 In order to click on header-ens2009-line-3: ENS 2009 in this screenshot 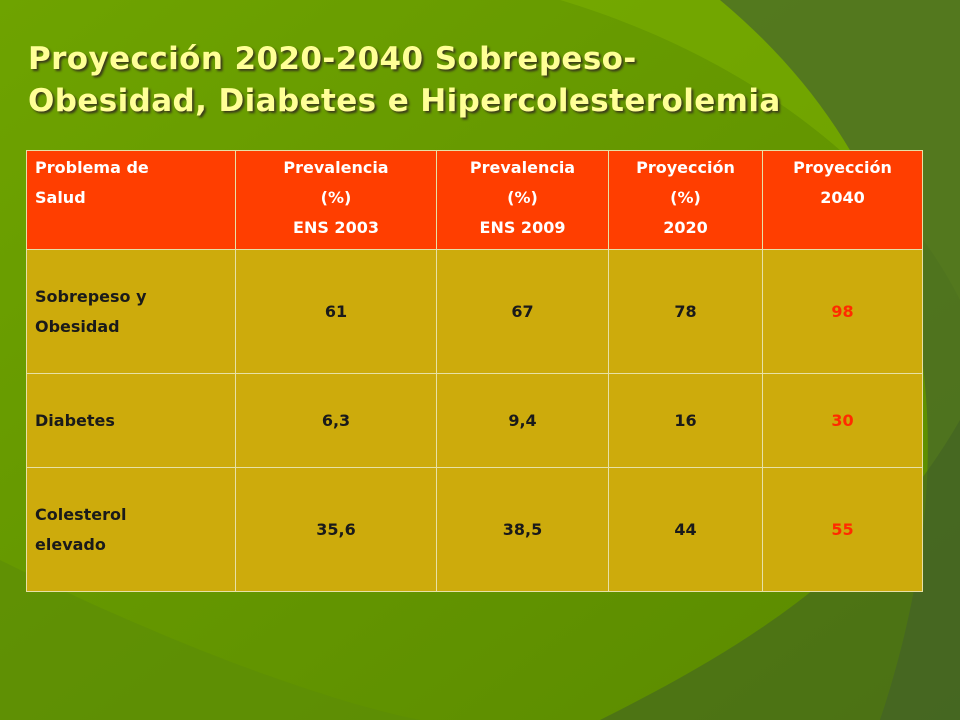, I will do `click(522, 227)`.